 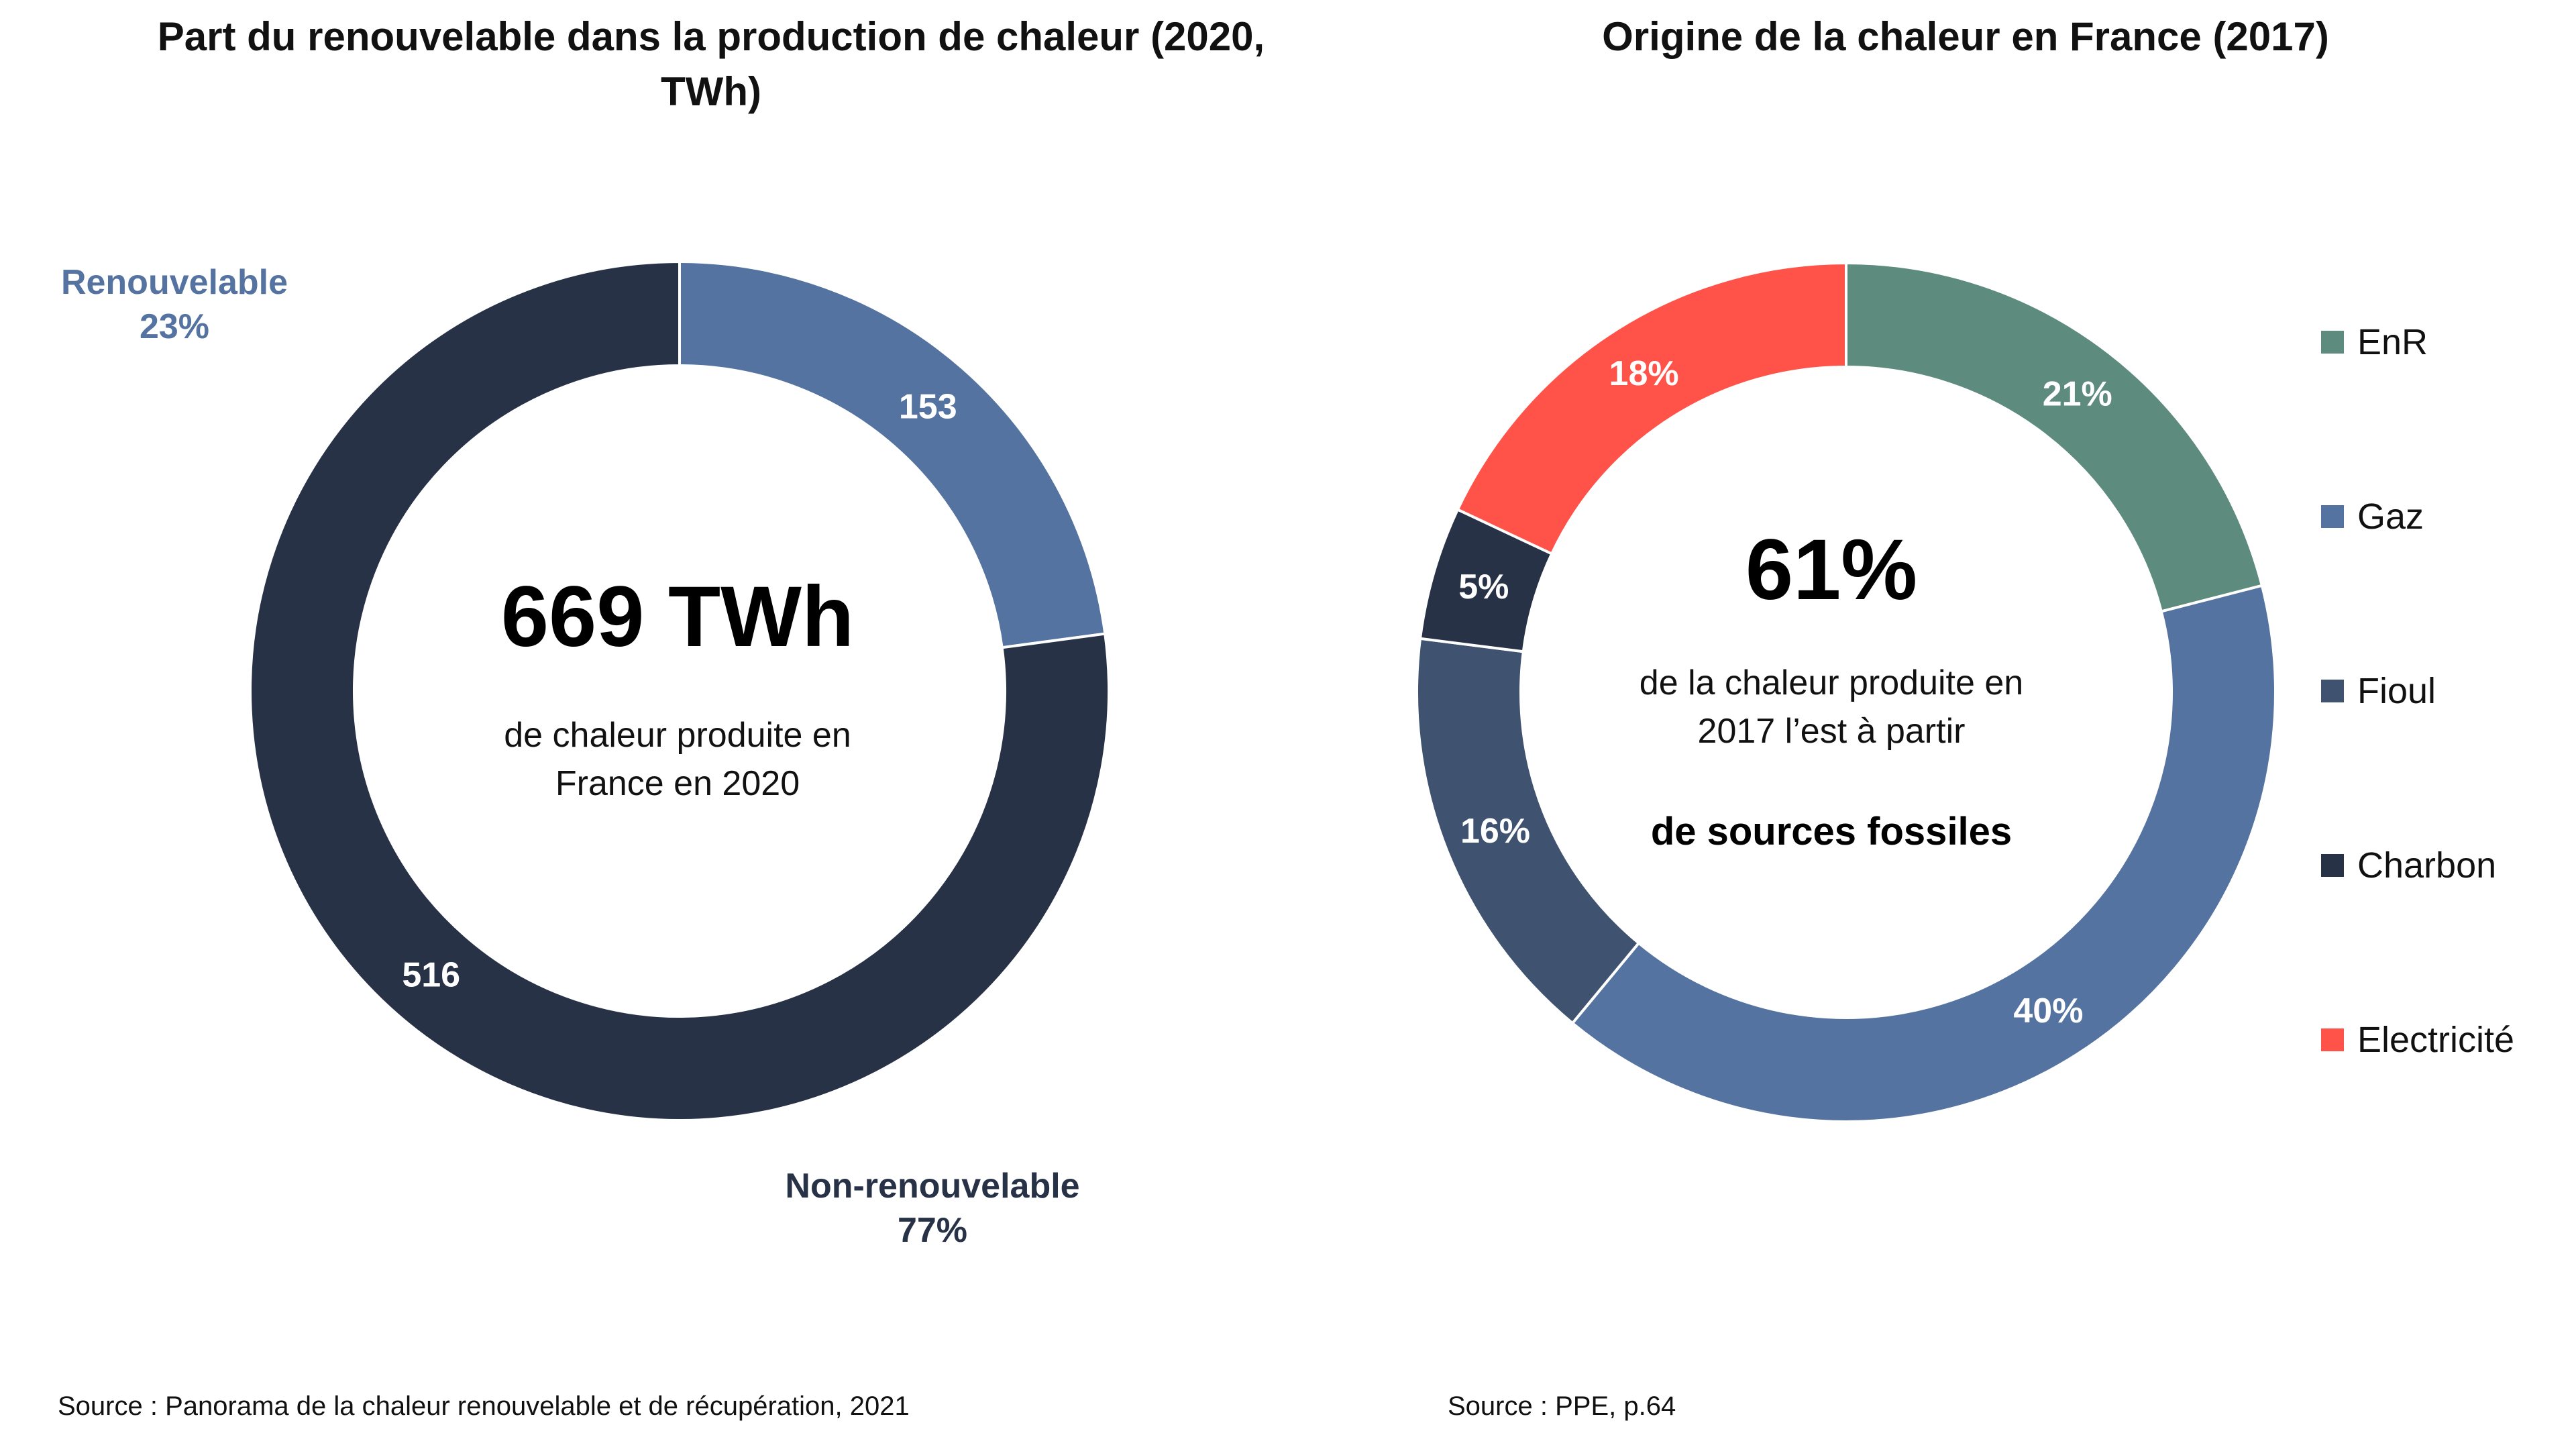 What do you see at coordinates (1562, 1406) in the screenshot?
I see `chart2-source: Source : PPE, p.64` at bounding box center [1562, 1406].